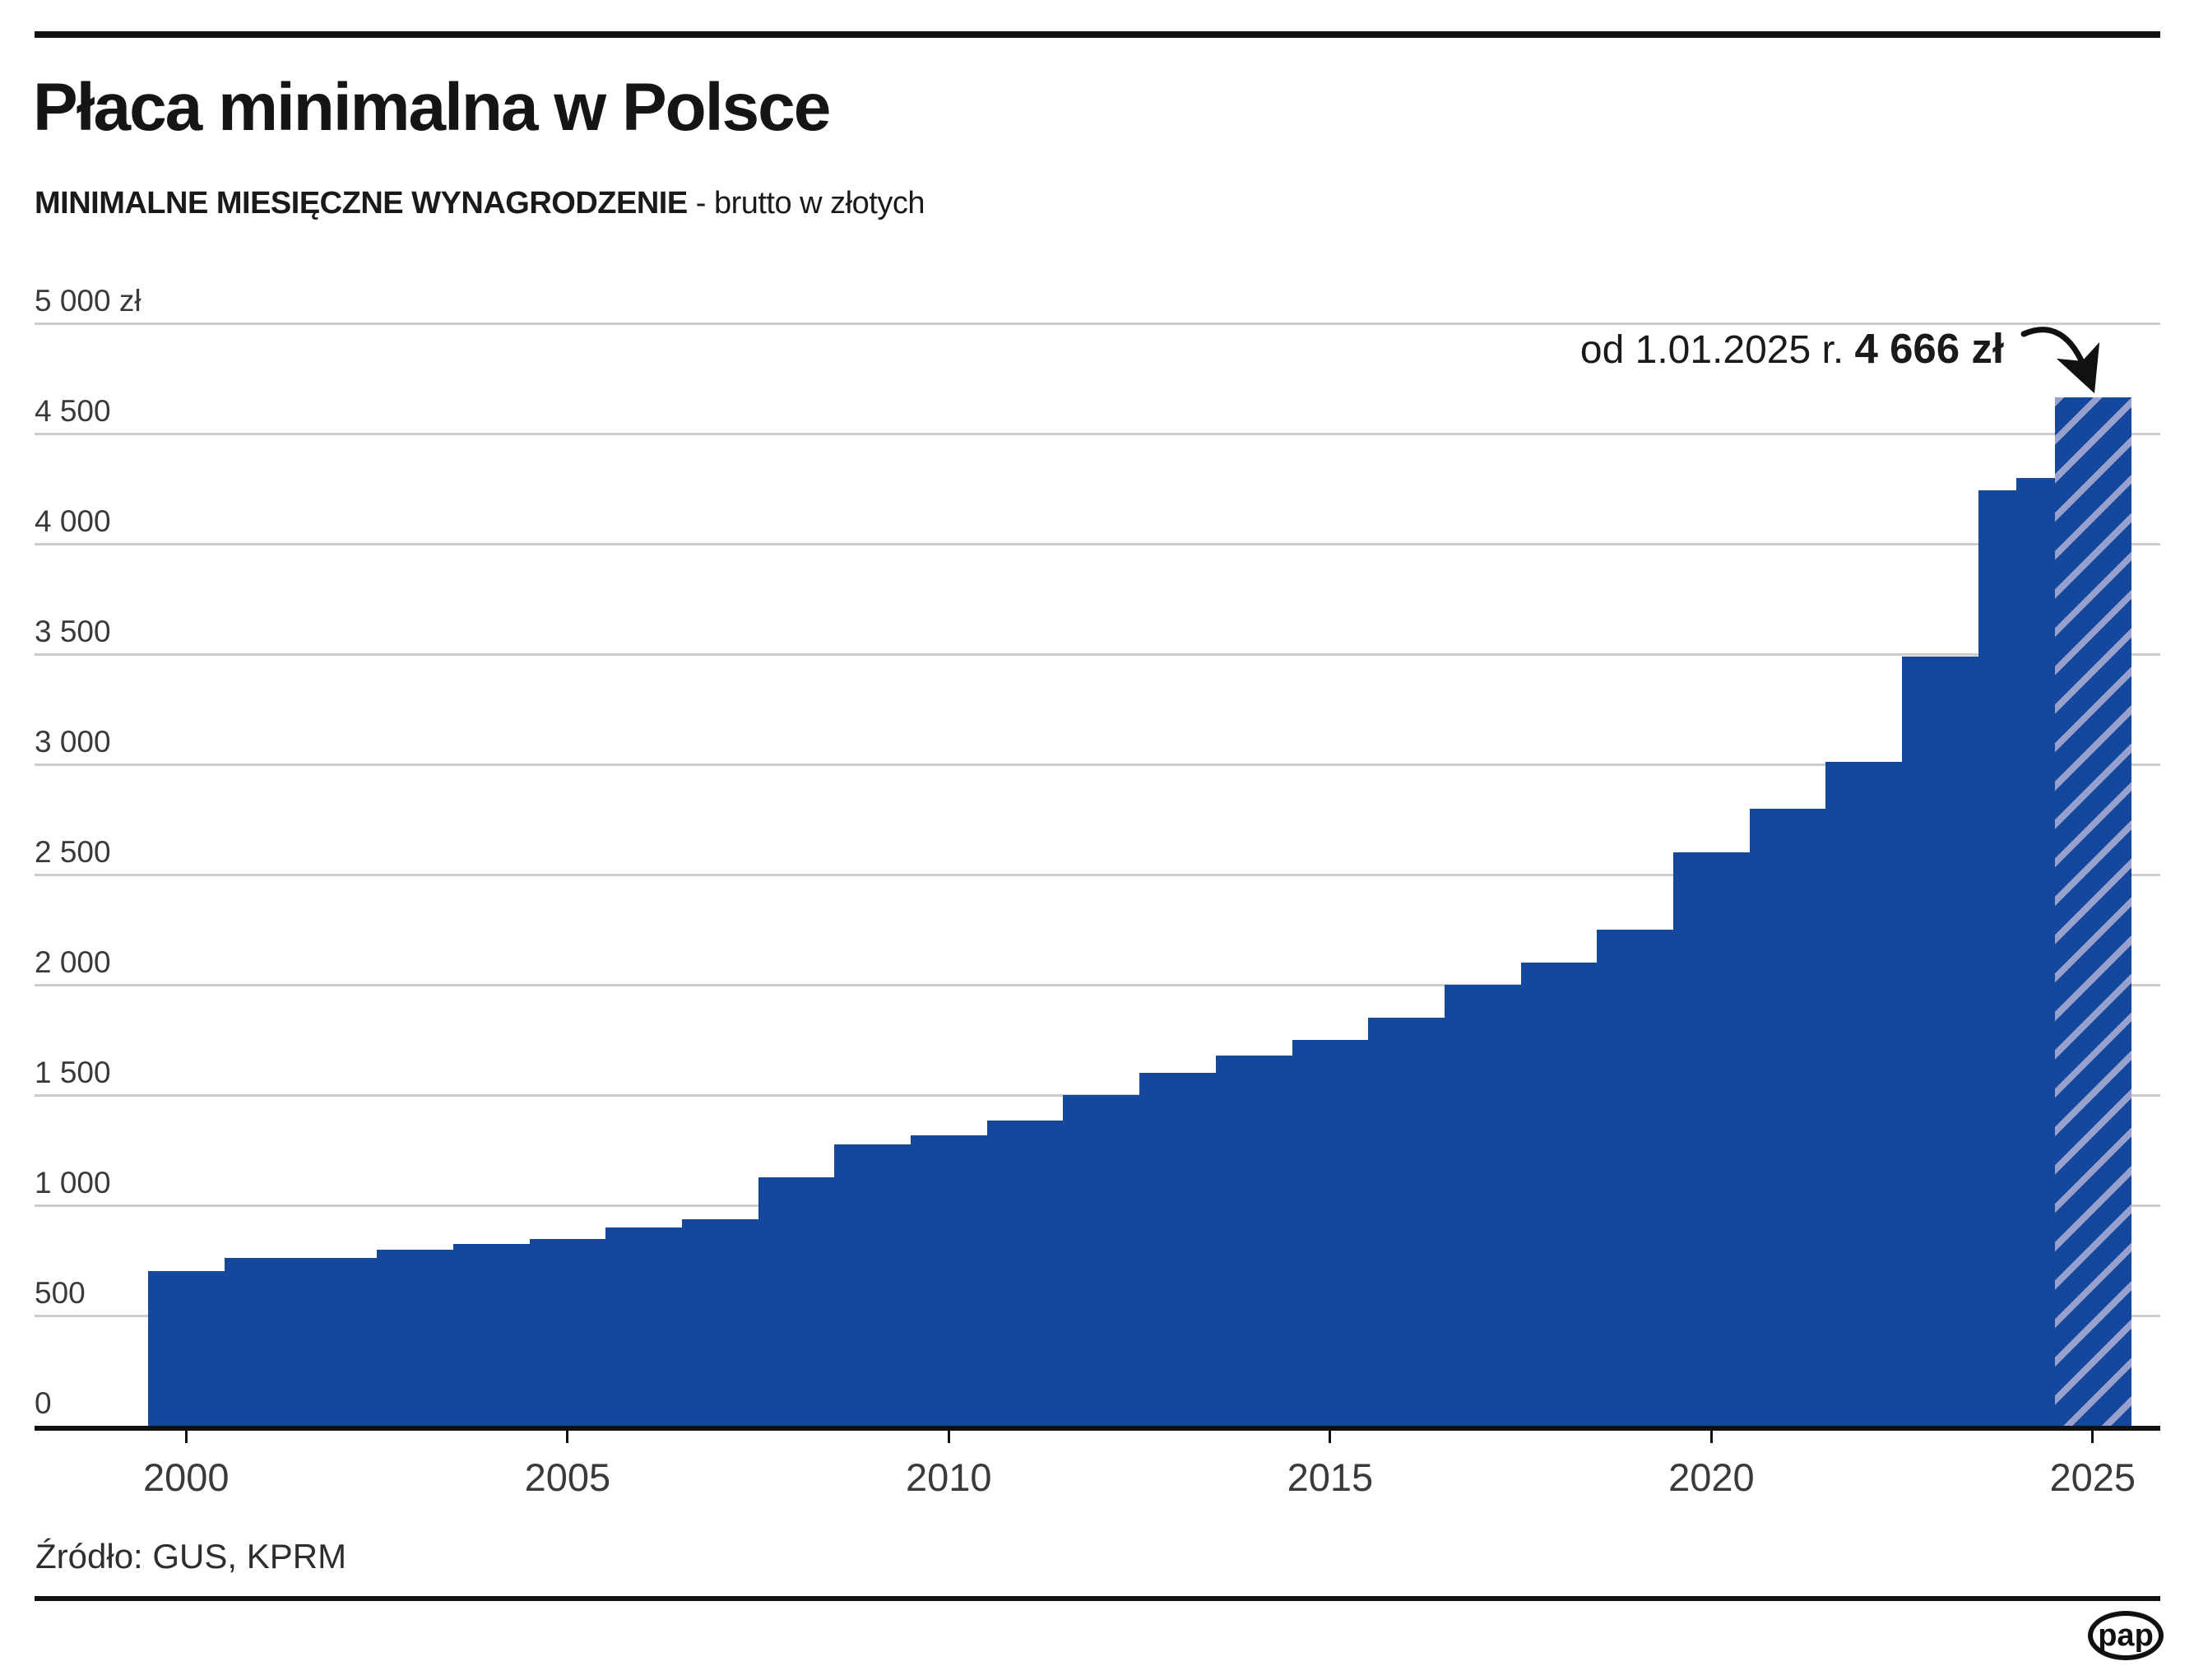  What do you see at coordinates (186, 1348) in the screenshot?
I see `bar-2000` at bounding box center [186, 1348].